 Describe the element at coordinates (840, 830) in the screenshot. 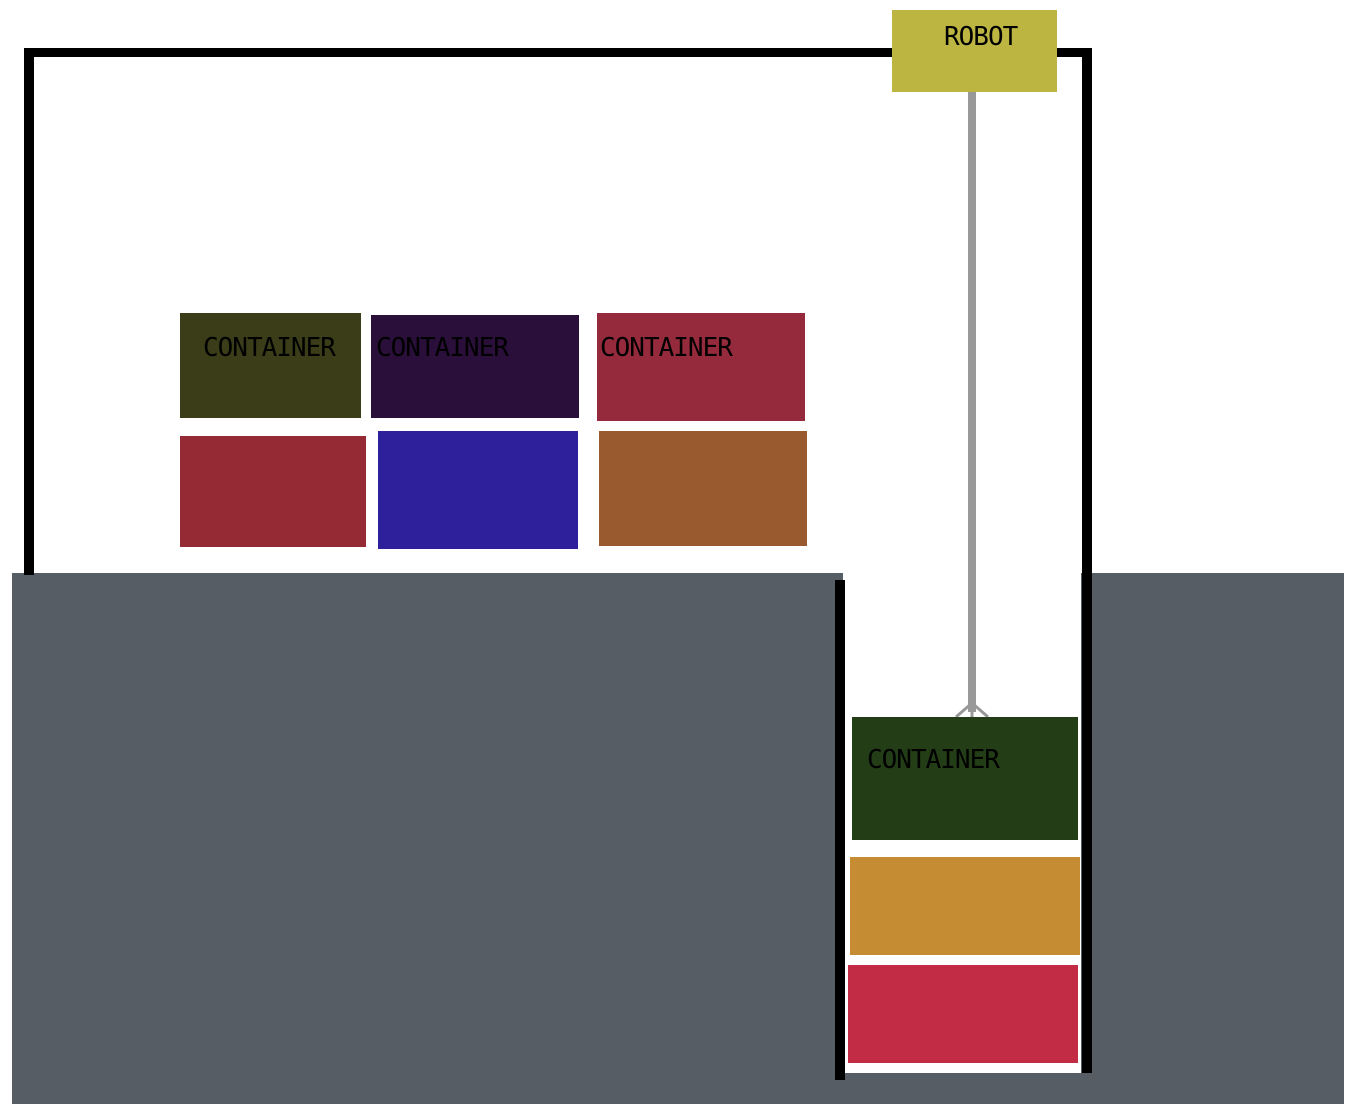

I see `pit-left-wall` at that location.